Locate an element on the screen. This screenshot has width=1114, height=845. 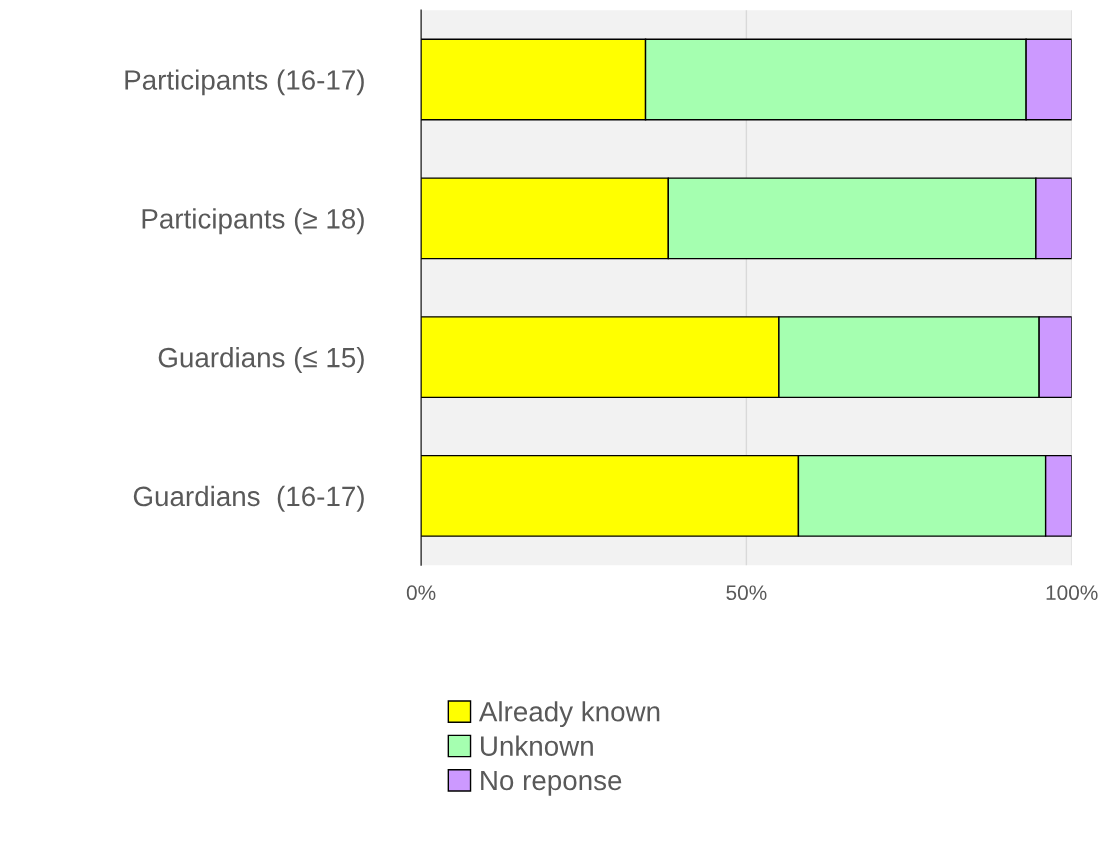
legend-label: Unknown is located at coordinates (537, 745).